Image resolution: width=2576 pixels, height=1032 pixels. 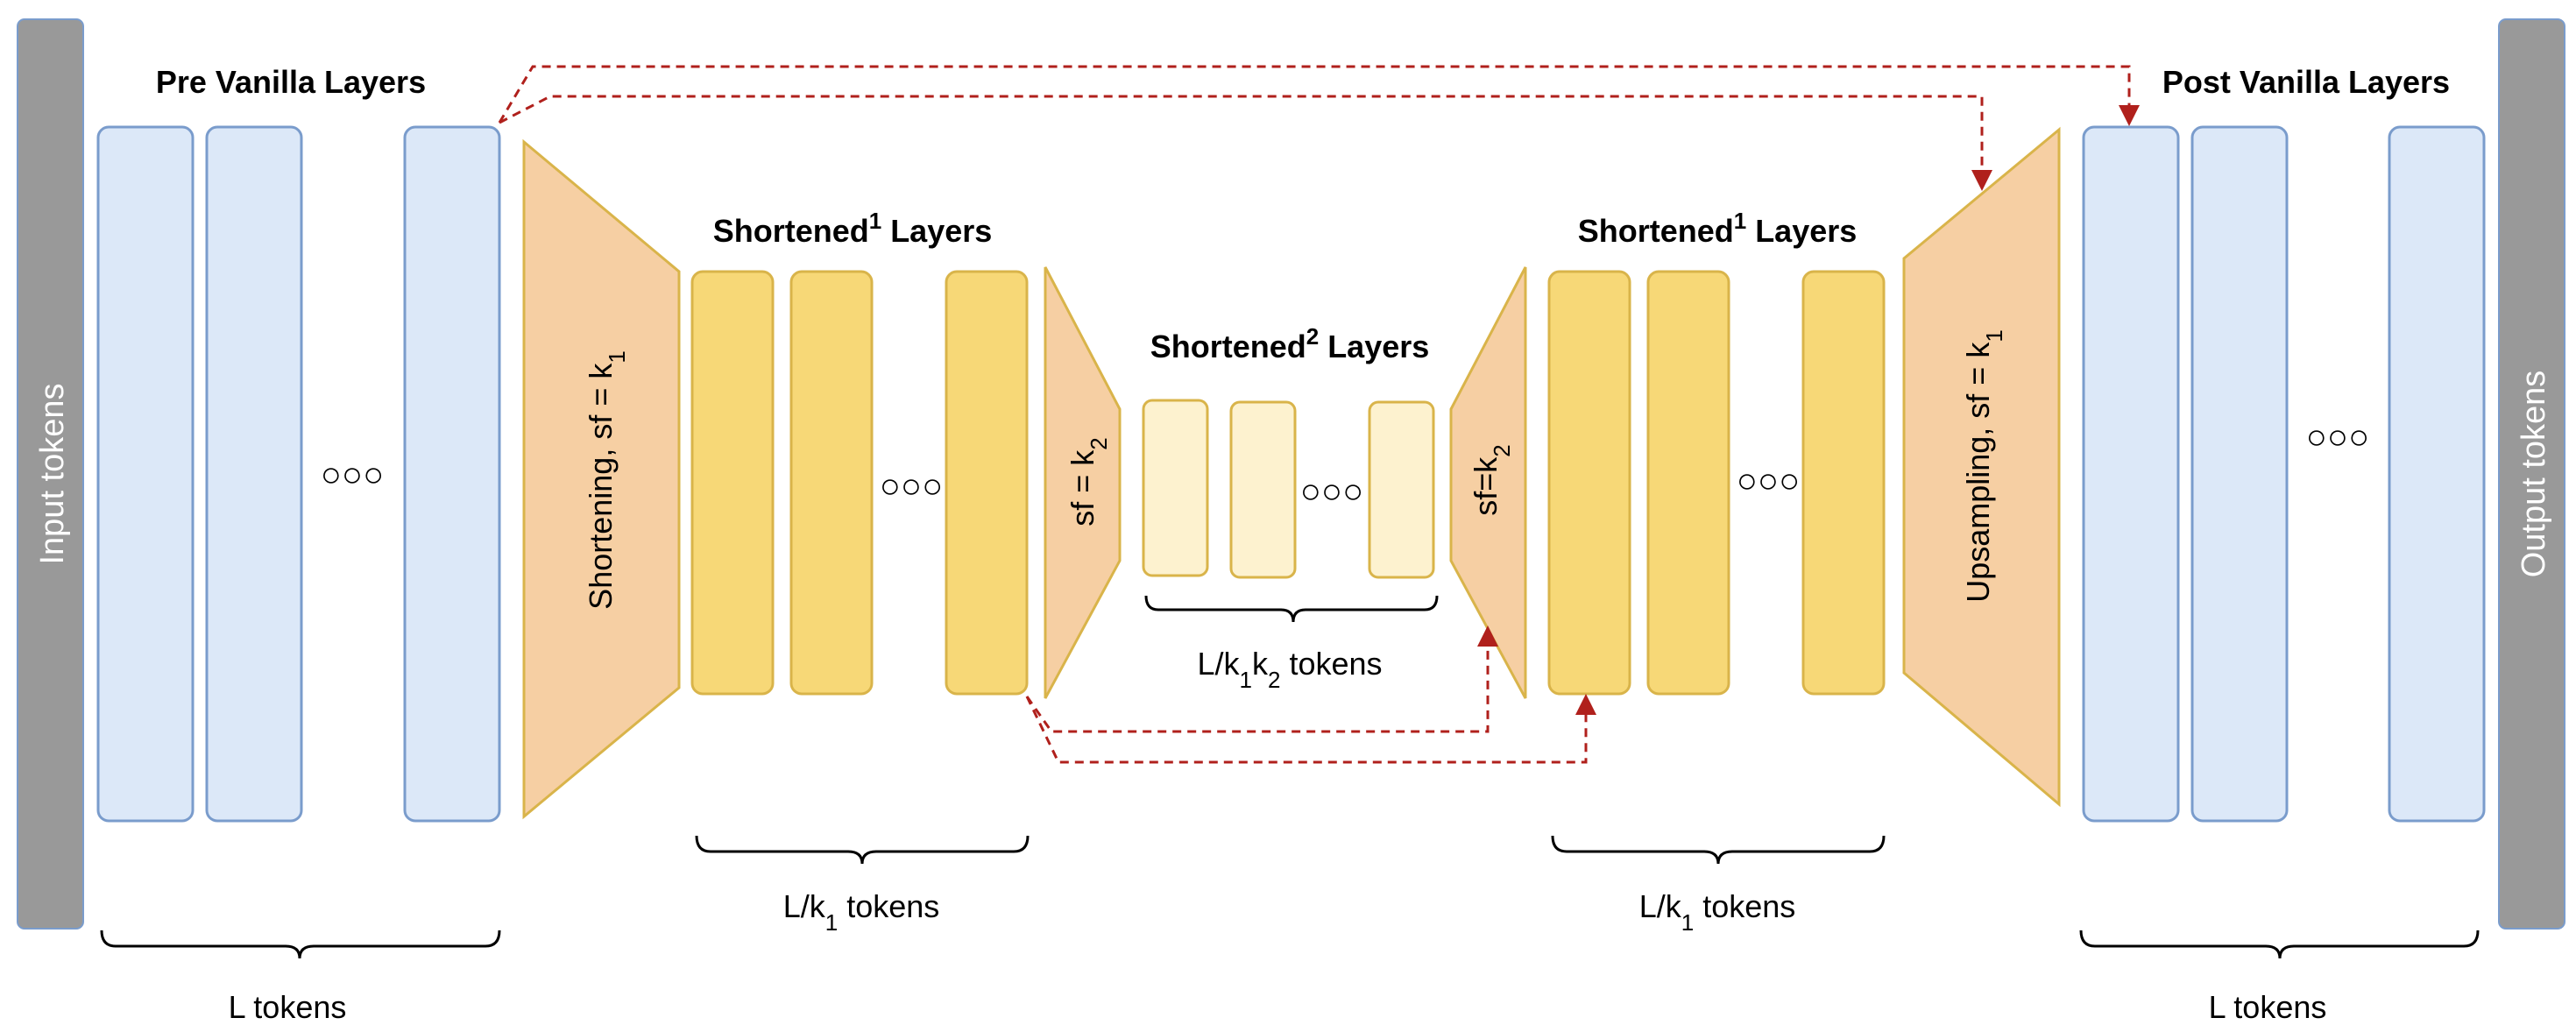 What do you see at coordinates (291, 82) in the screenshot?
I see `pre-vanilla-title: Pre Vanilla Layers` at bounding box center [291, 82].